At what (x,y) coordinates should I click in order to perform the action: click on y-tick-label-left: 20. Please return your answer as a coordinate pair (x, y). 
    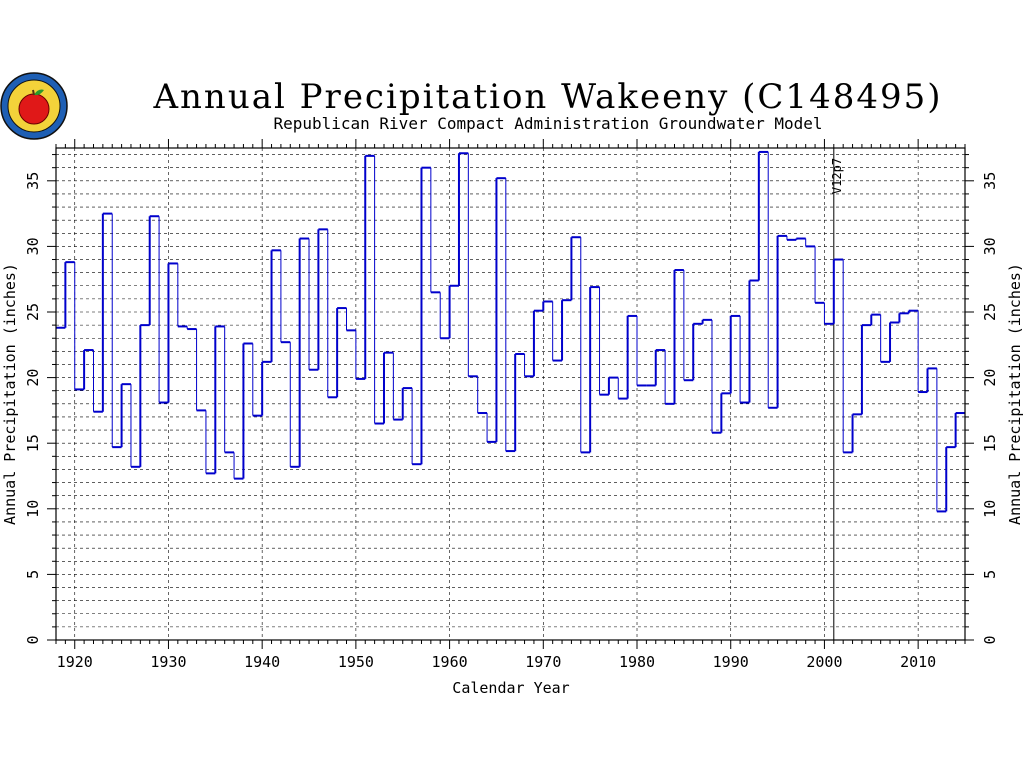
    Looking at the image, I should click on (33, 378).